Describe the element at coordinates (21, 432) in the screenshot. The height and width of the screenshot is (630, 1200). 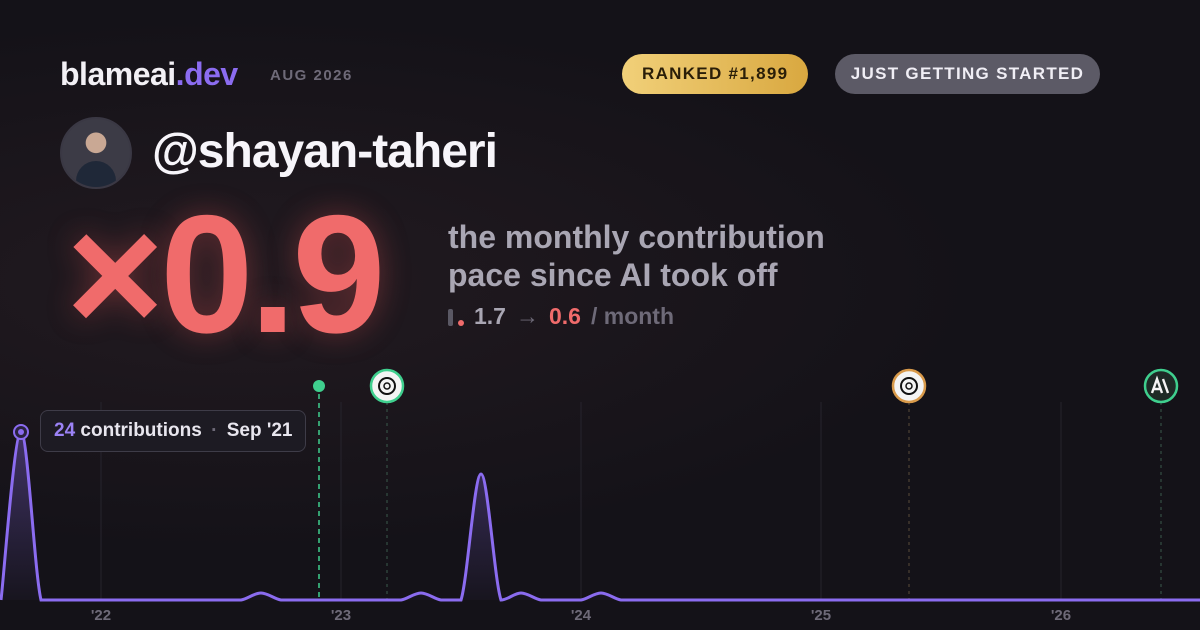
I see `highlight-dot` at that location.